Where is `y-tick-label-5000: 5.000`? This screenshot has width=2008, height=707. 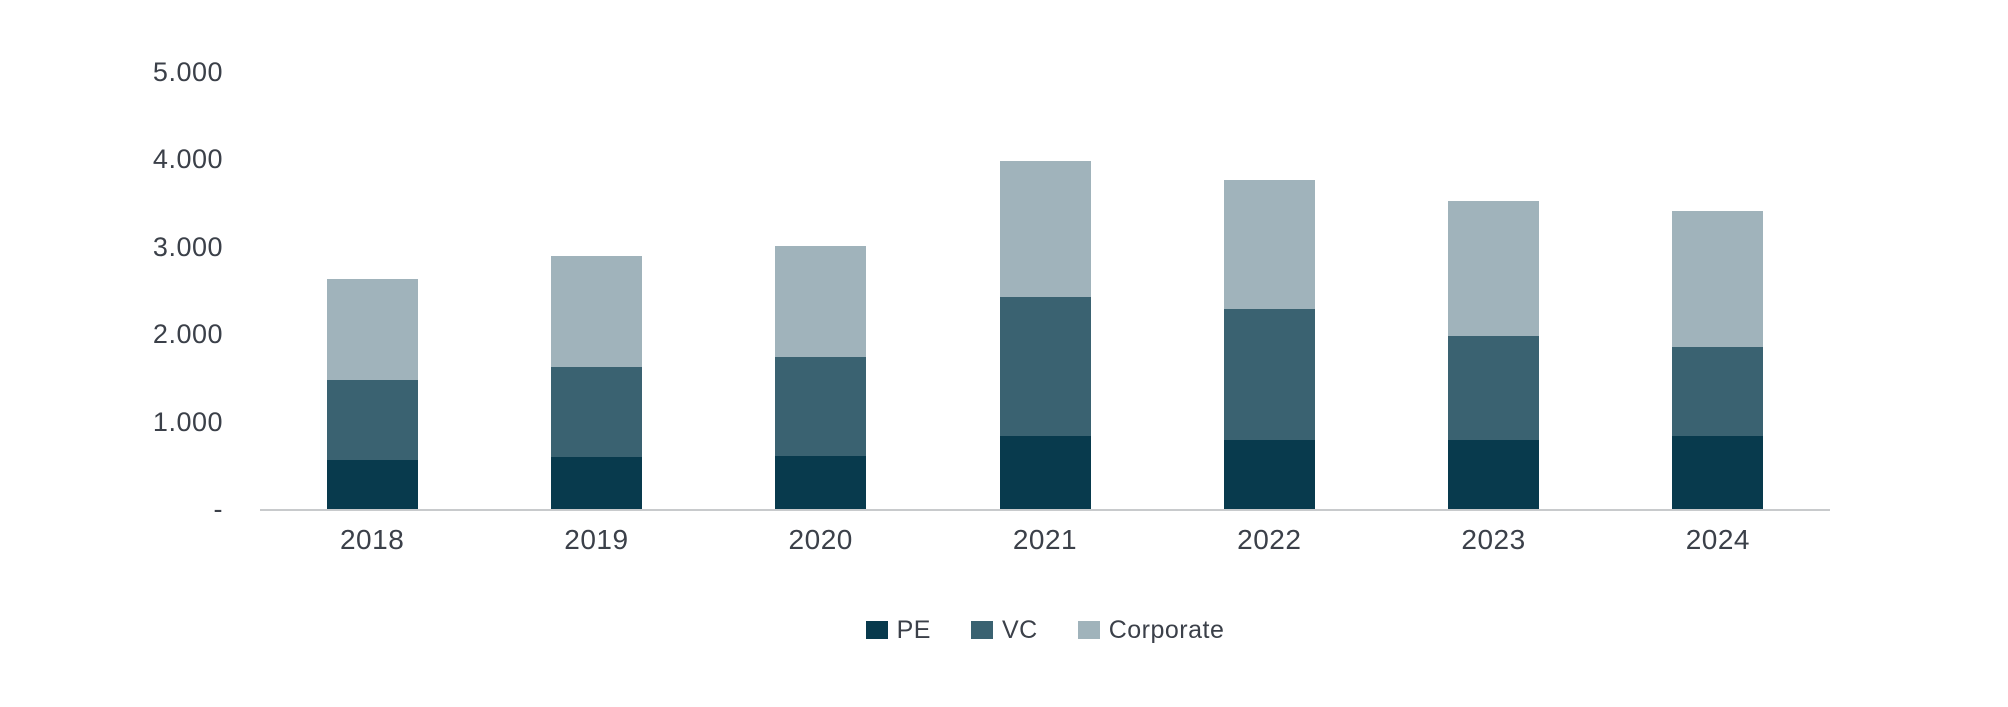 y-tick-label-5000: 5.000 is located at coordinates (187, 72).